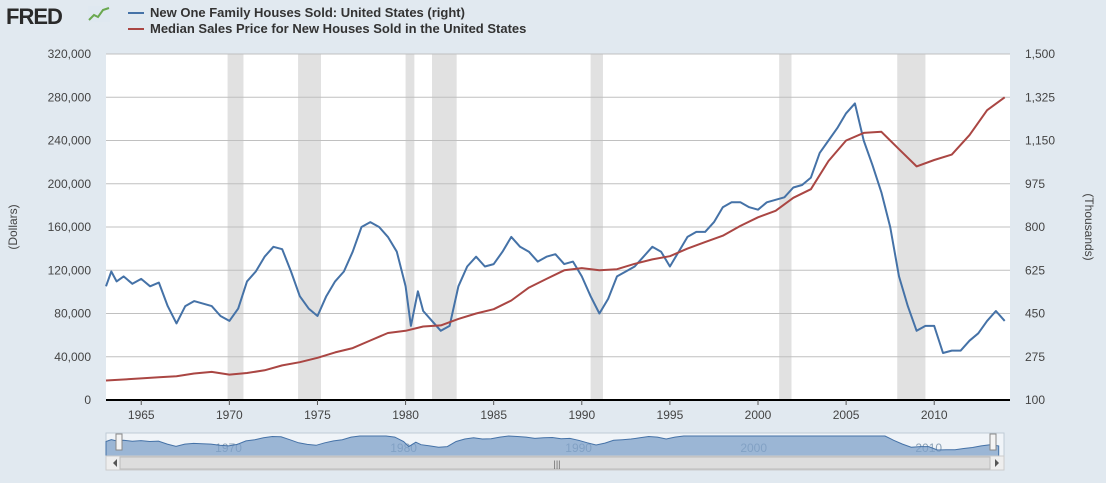 The image size is (1106, 483). Describe the element at coordinates (405, 415) in the screenshot. I see `x-tick-label: 1980` at that location.